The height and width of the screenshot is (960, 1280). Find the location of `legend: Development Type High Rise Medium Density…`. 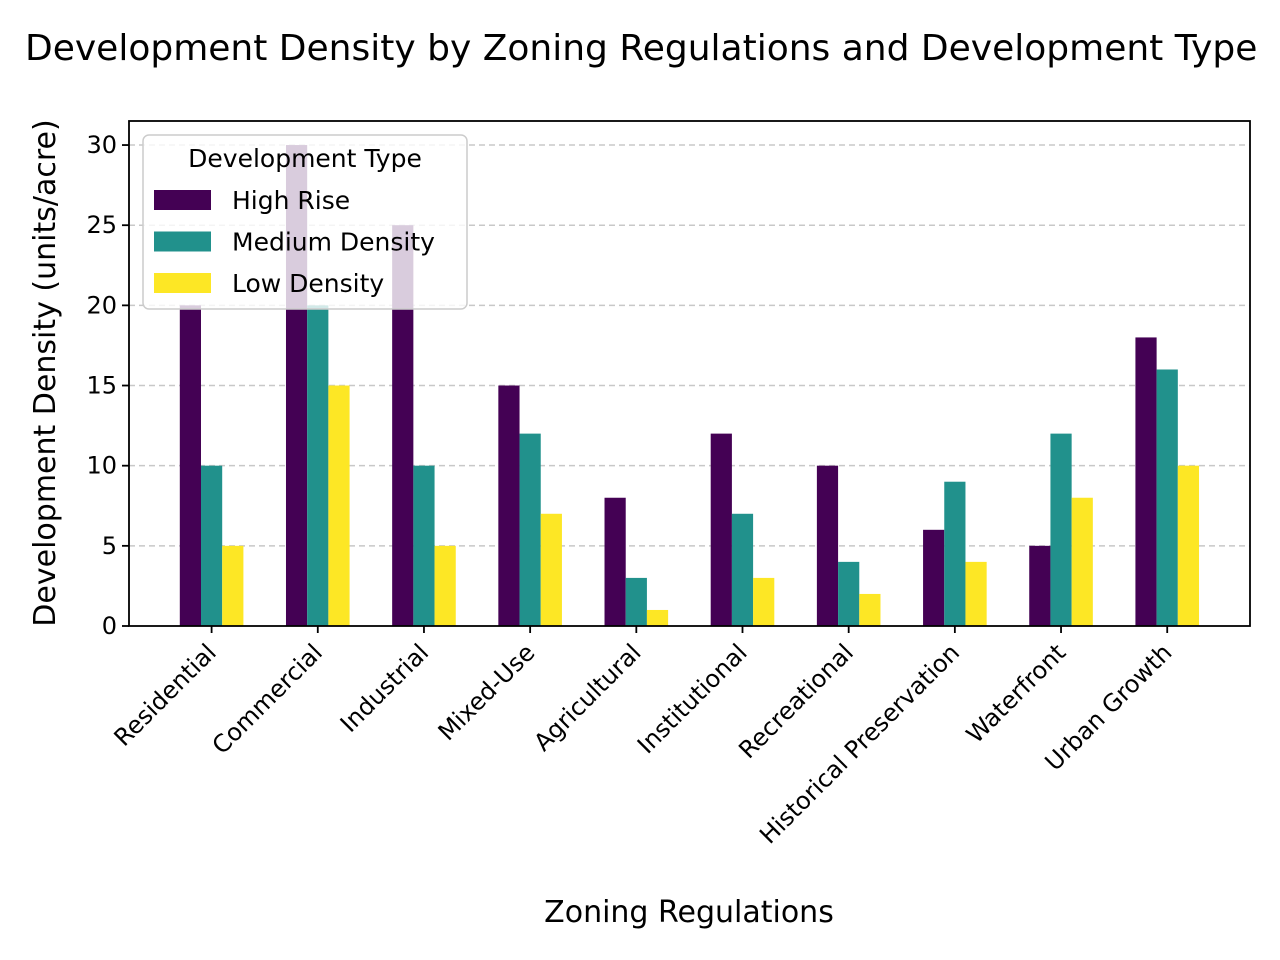

legend: Development Type High Rise Medium Density… is located at coordinates (305, 222).